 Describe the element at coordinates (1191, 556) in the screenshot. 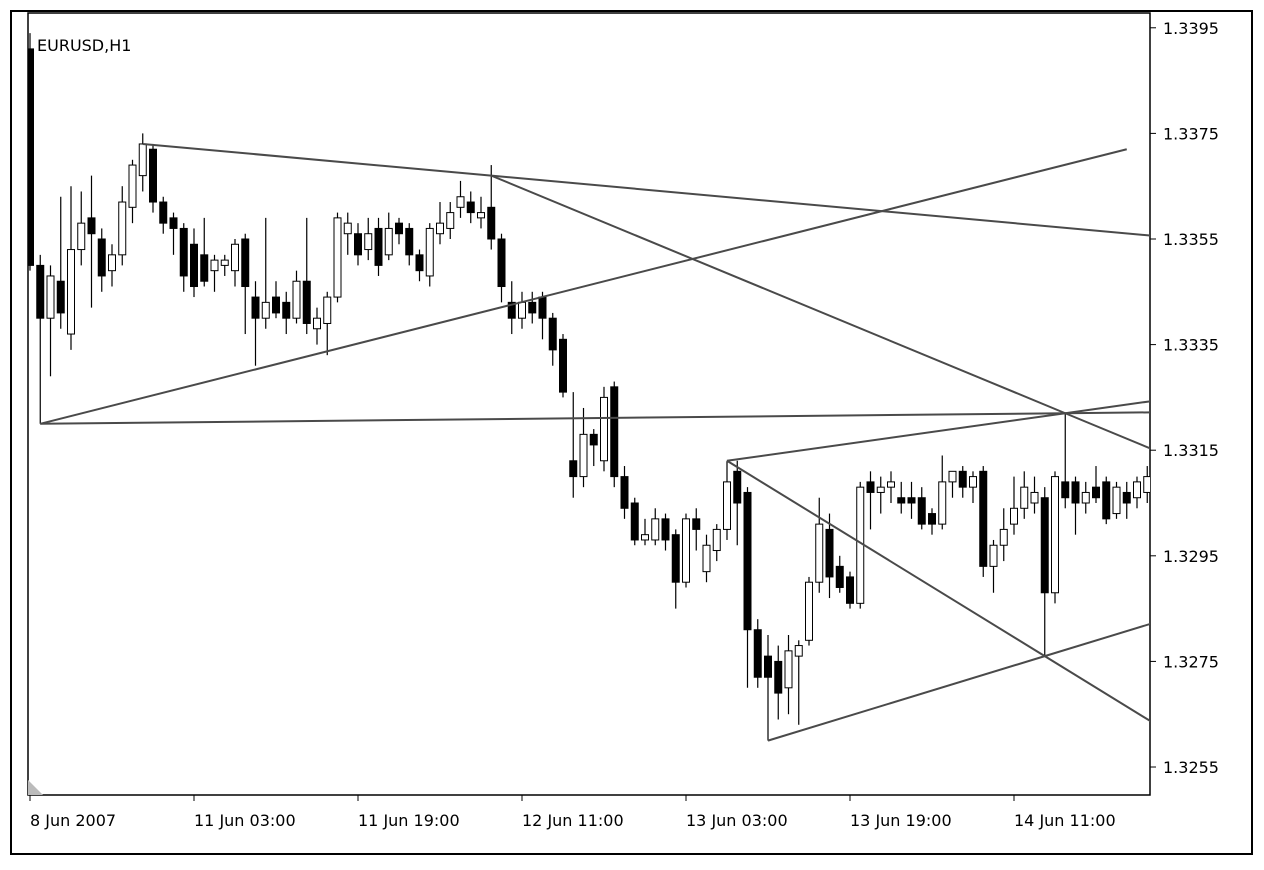

I see `y-tick-label: 1.3295` at that location.